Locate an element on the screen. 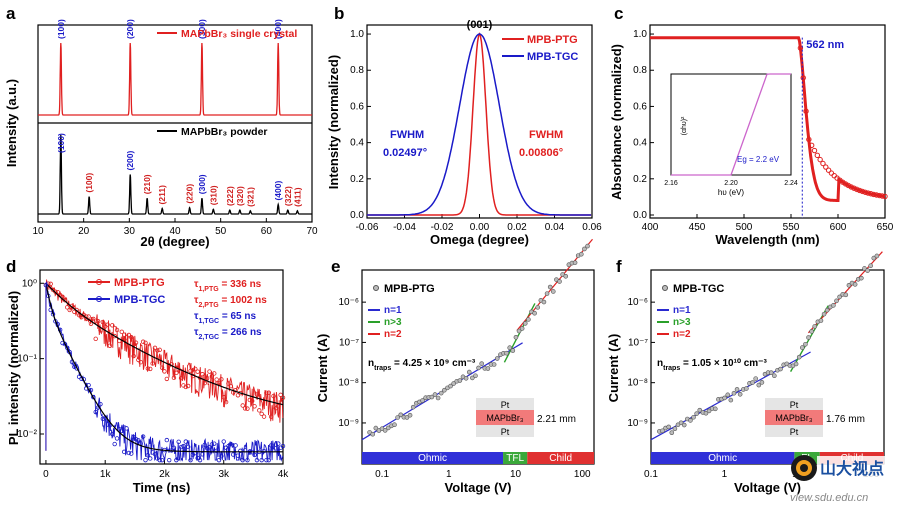 This screenshot has height=507, width=900. panel-e-device-bot-label: Pt is located at coordinates (505, 432).